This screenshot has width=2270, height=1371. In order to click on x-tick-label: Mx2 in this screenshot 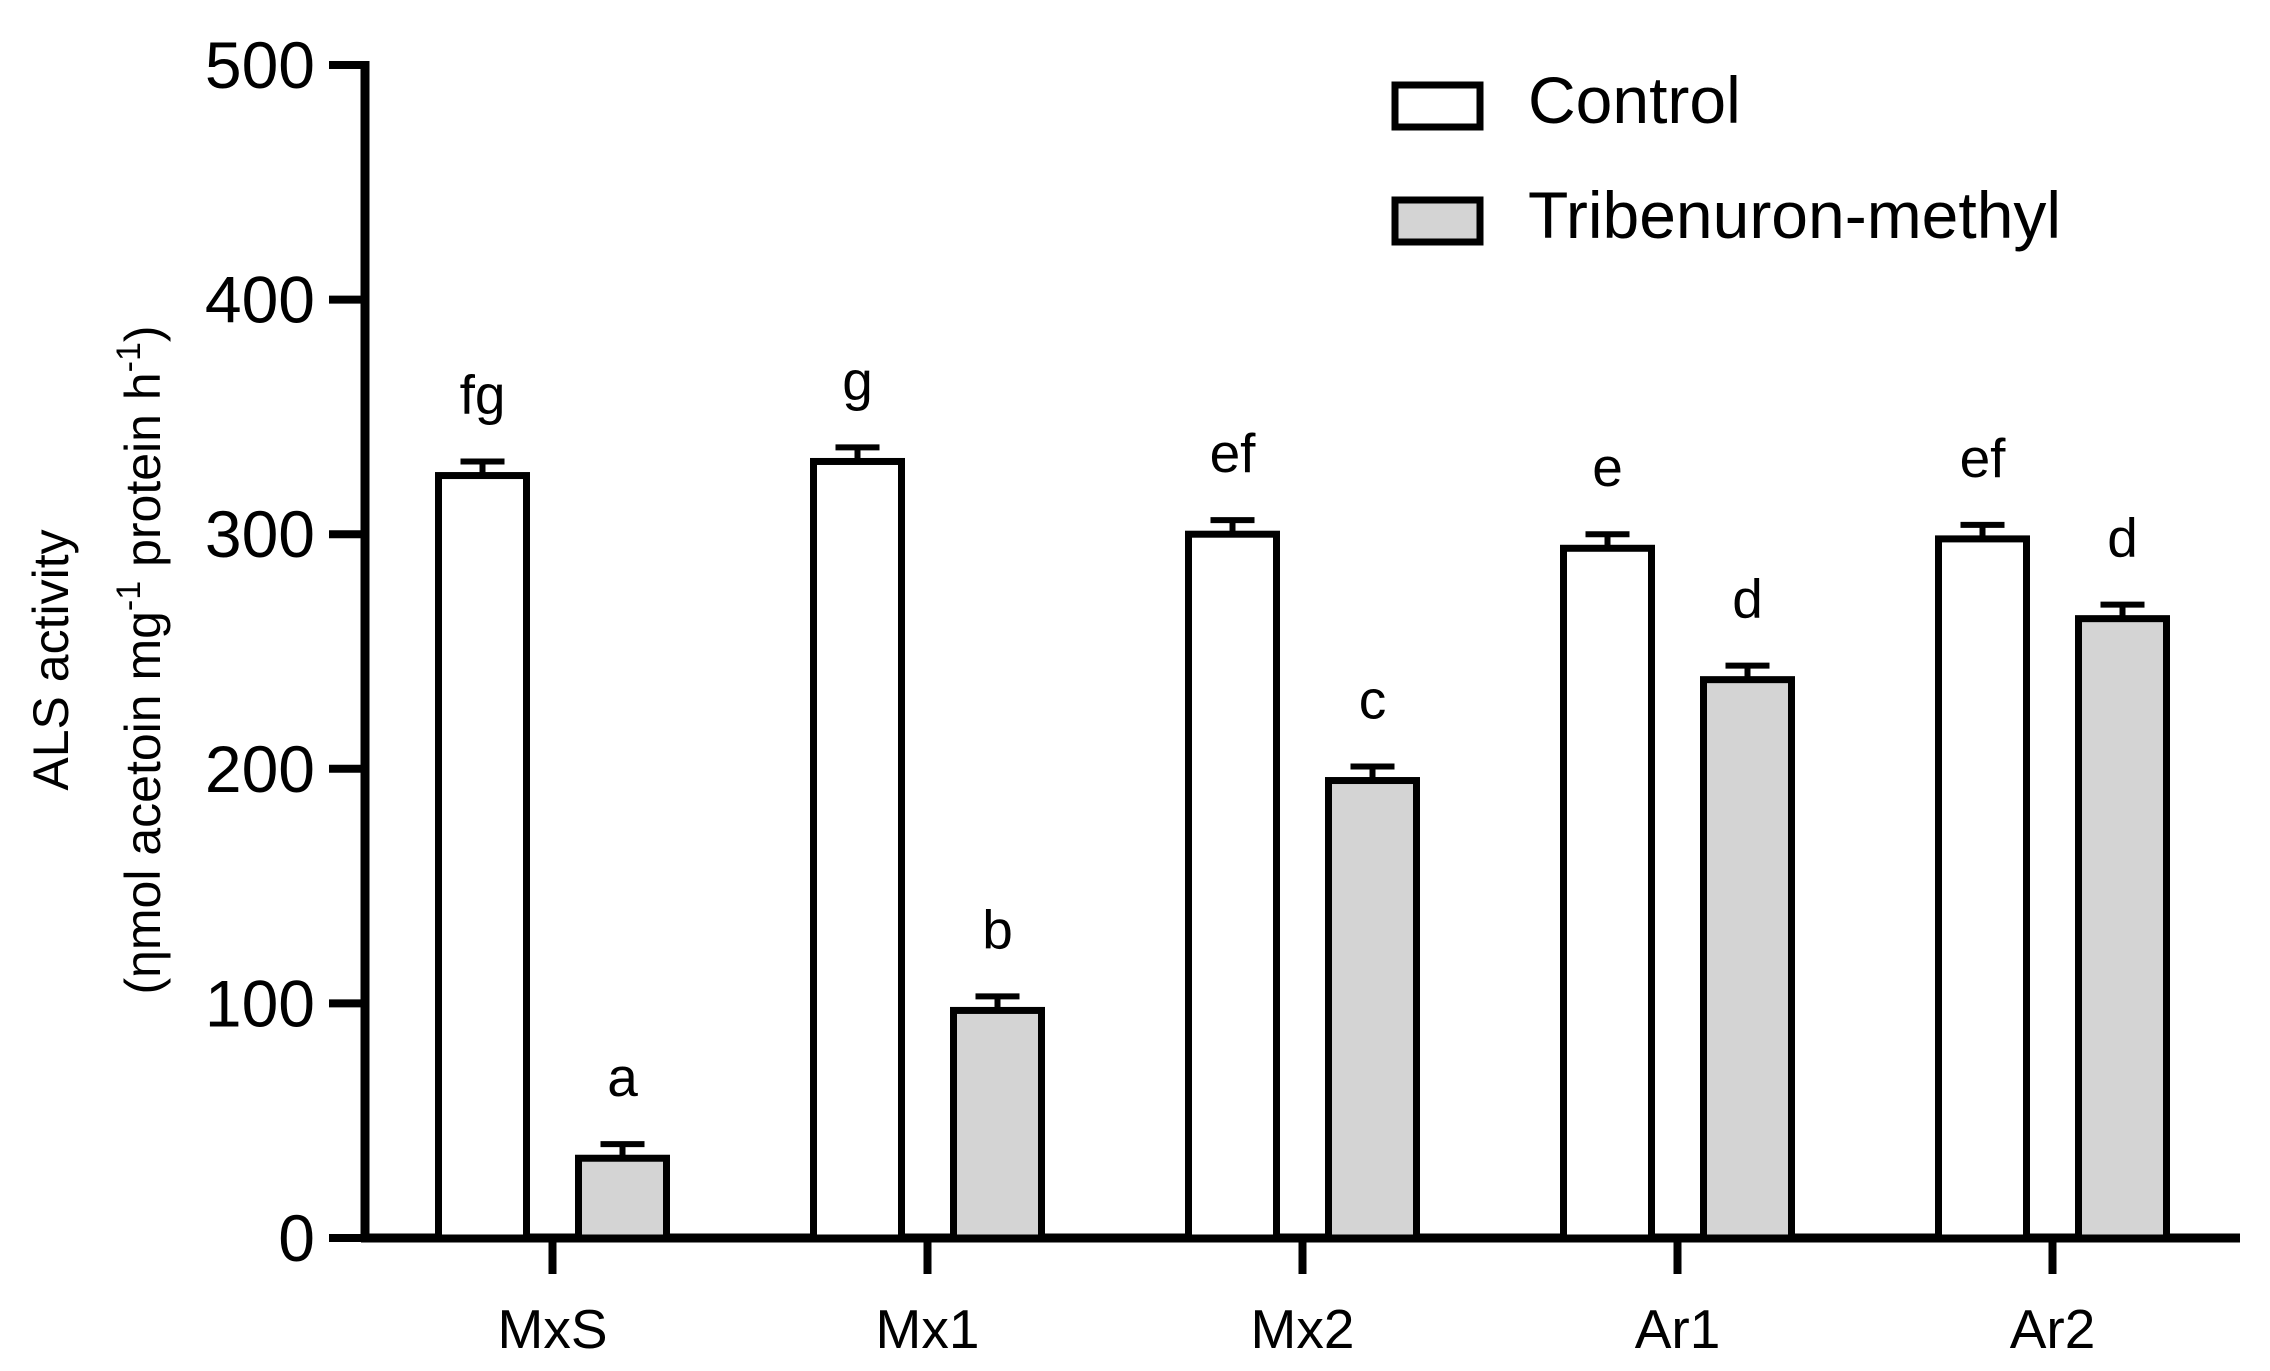, I will do `click(1303, 1329)`.